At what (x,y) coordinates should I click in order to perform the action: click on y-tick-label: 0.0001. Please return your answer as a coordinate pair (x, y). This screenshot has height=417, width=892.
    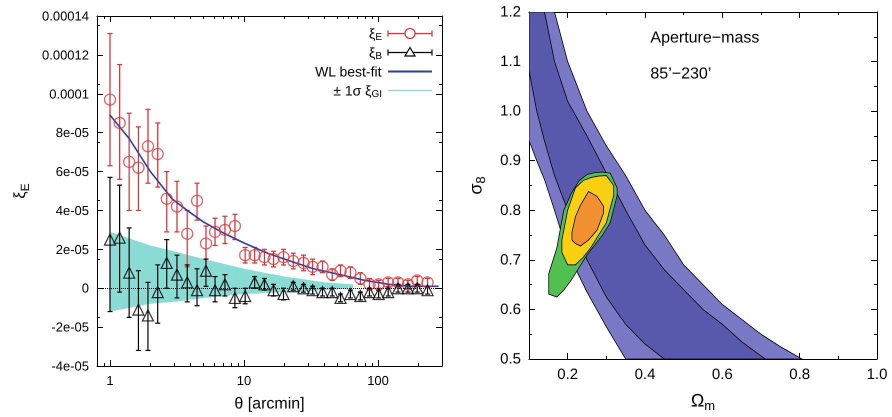
    Looking at the image, I should click on (69, 94).